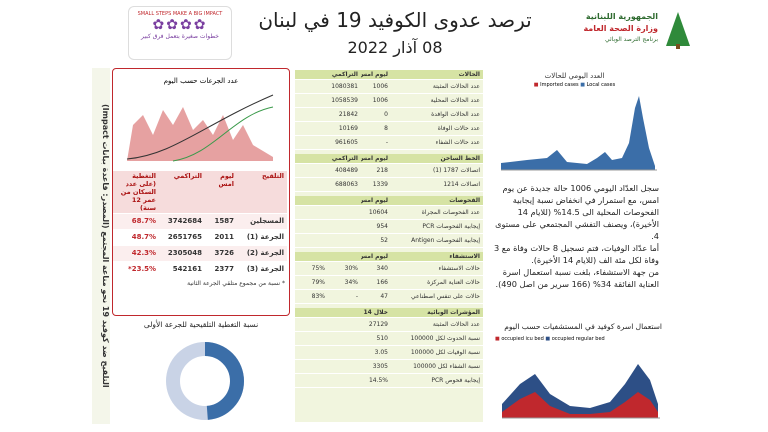  What do you see at coordinates (182, 254) in the screenshot?
I see `table-cell: 2305048` at bounding box center [182, 254].